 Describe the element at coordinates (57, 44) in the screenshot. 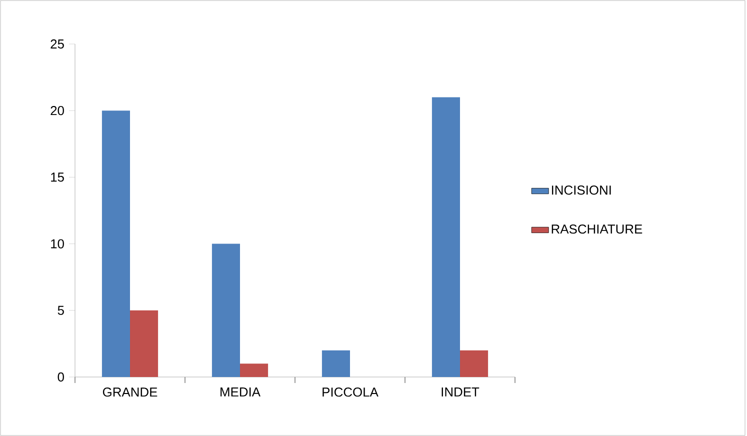

I see `y-tick-label: 25` at that location.